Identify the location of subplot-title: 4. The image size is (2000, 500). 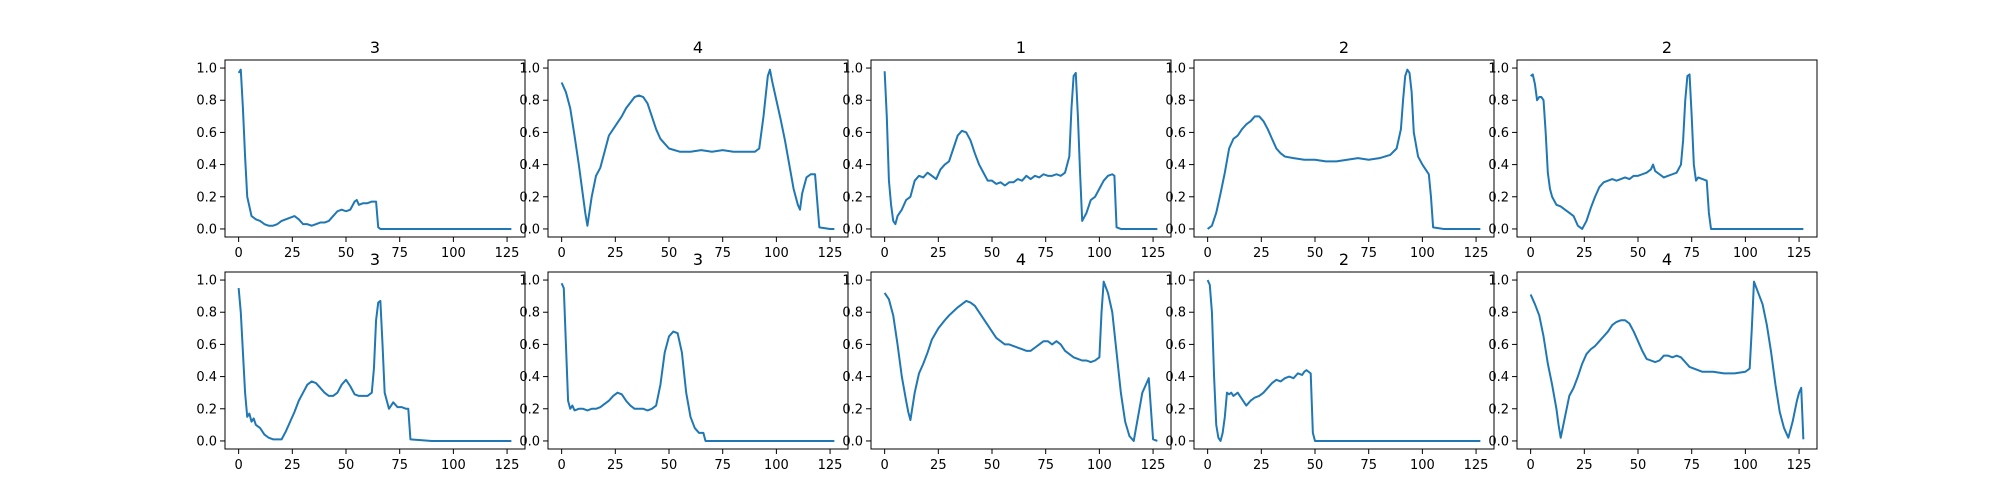
(1667, 259).